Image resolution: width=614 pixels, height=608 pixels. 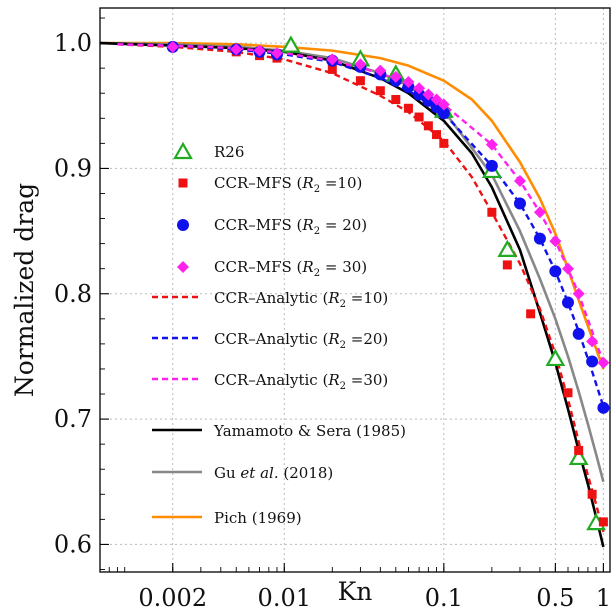 I want to click on x-tick-label: 1, so click(x=603, y=596).